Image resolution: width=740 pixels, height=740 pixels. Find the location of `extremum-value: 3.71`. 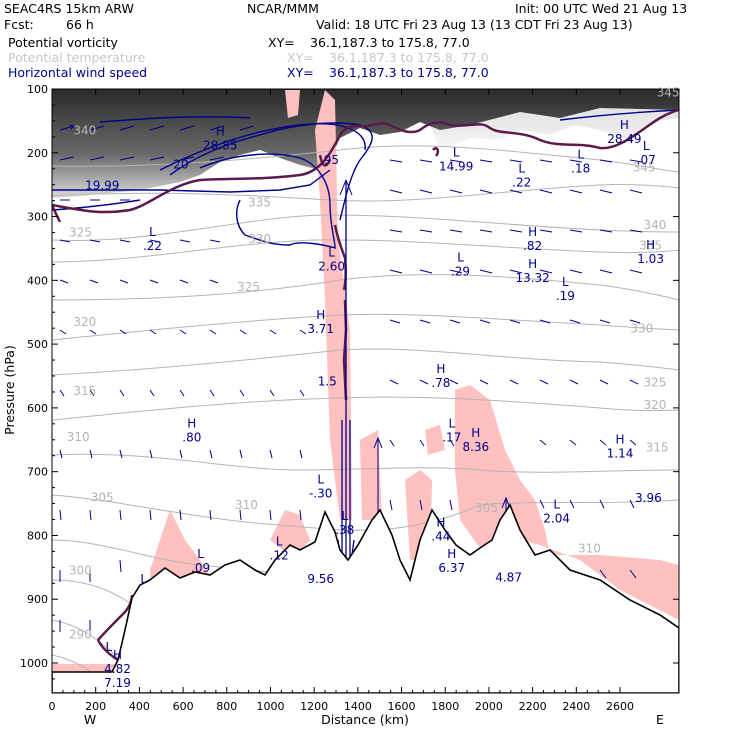

extremum-value: 3.71 is located at coordinates (320, 329).